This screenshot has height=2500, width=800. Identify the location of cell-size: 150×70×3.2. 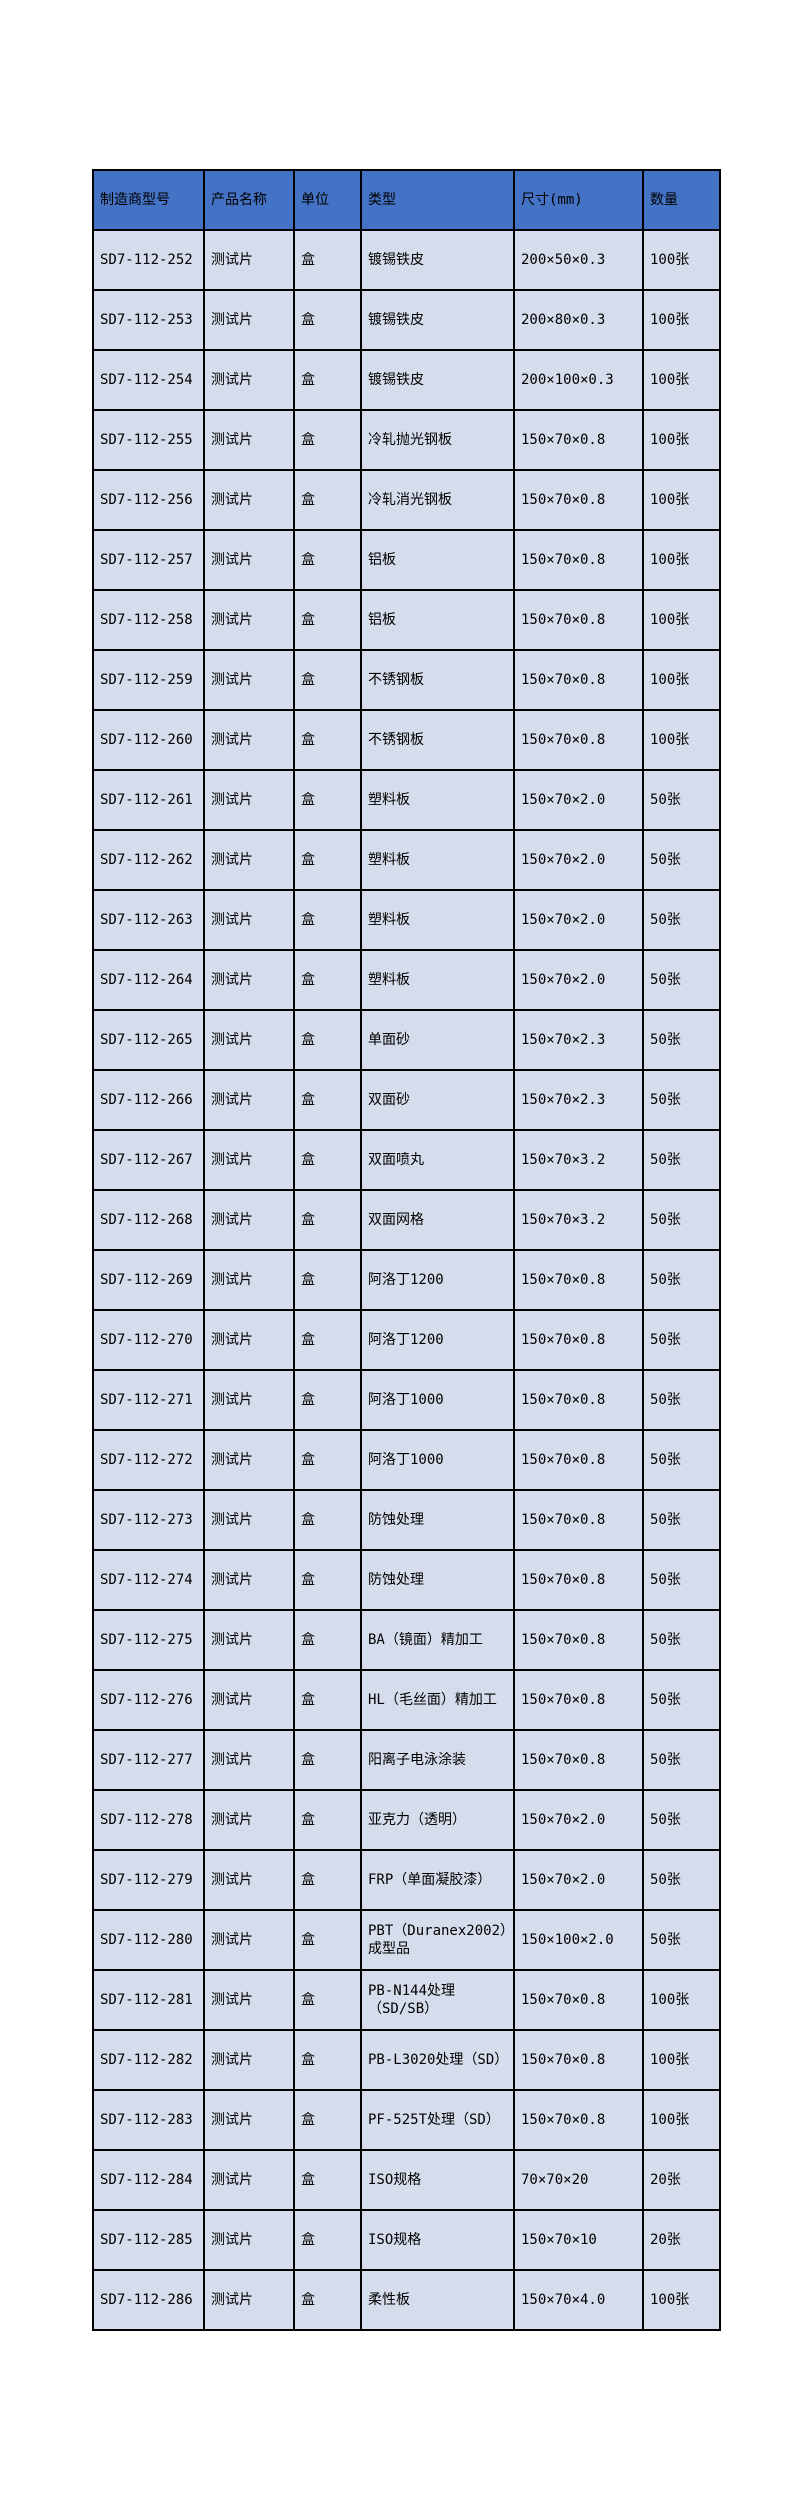
(578, 1160).